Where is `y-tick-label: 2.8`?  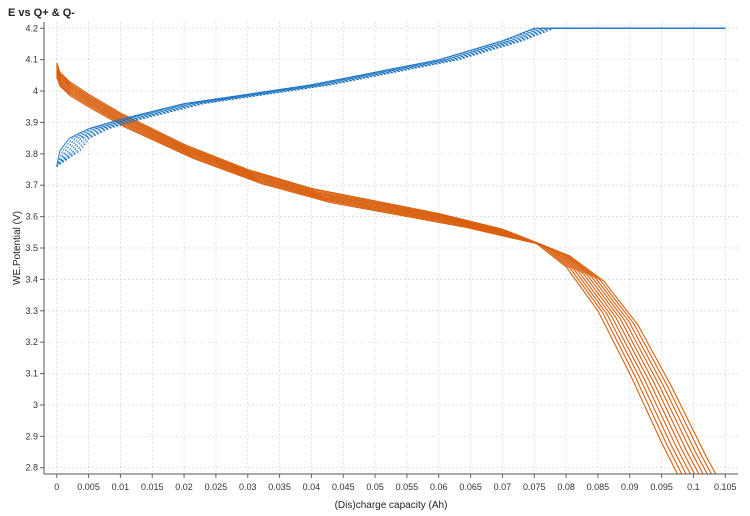 y-tick-label: 2.8 is located at coordinates (31, 468).